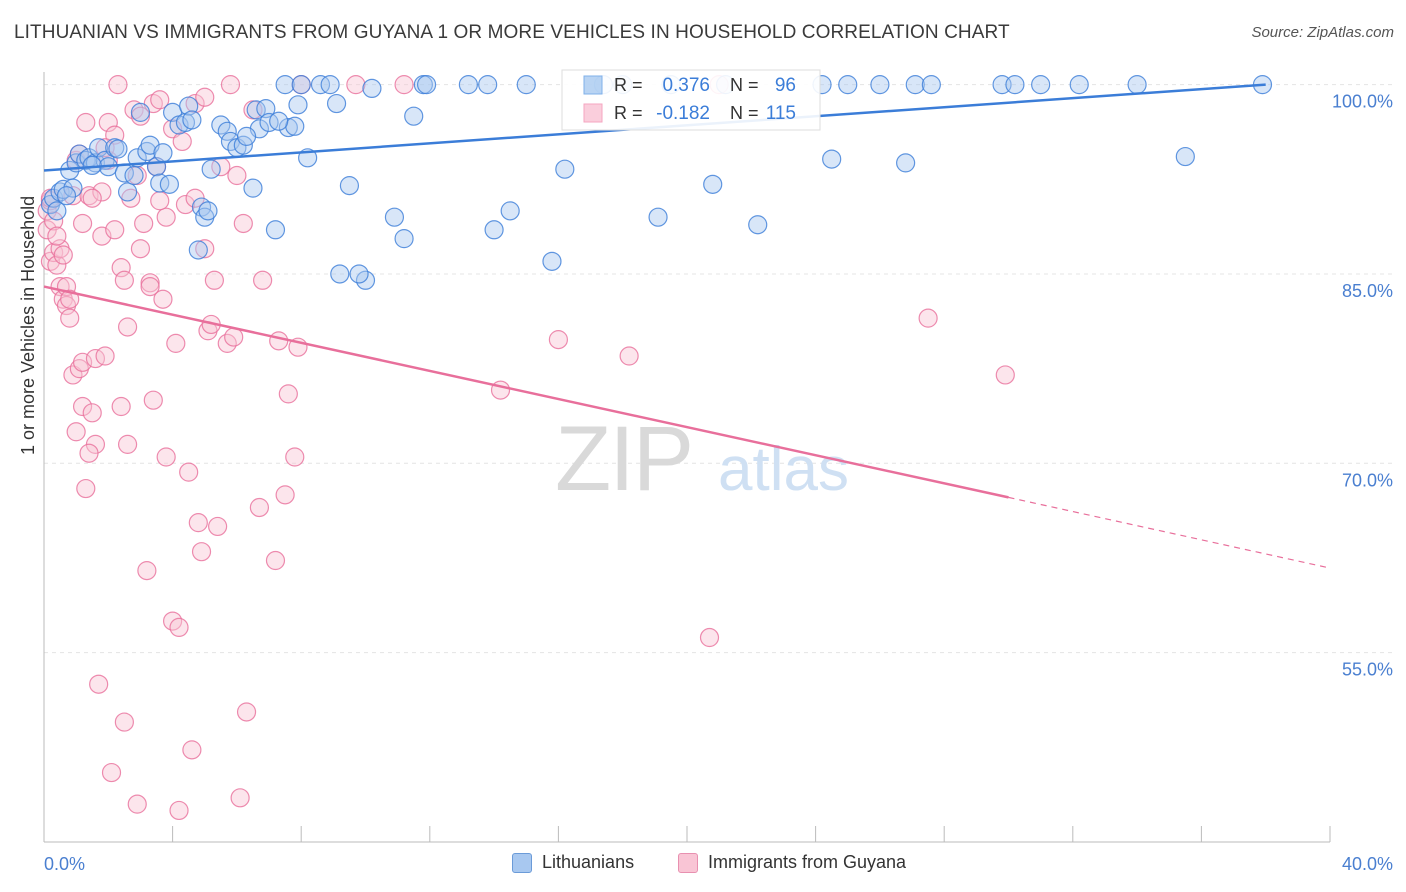 This screenshot has width=1406, height=892. I want to click on legend-label-lithuanians: Lithuanians, so click(588, 862).